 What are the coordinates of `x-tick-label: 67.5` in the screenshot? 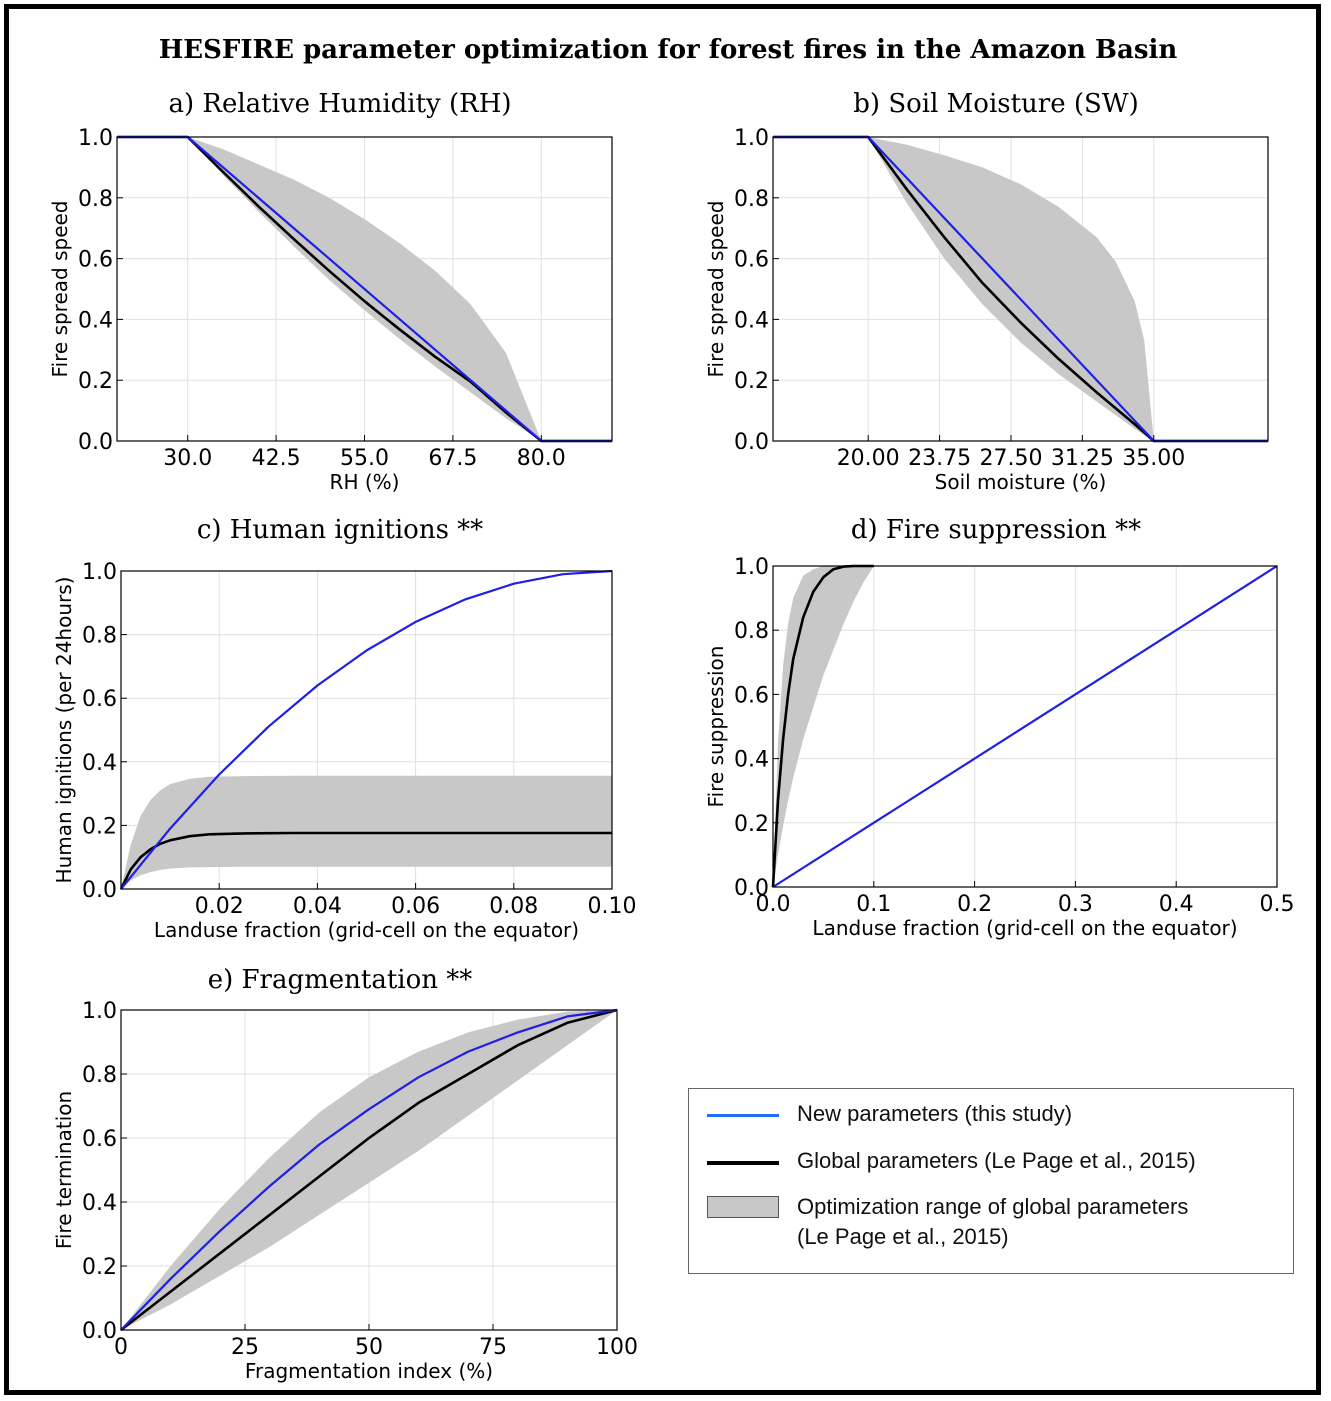 It's located at (452, 458).